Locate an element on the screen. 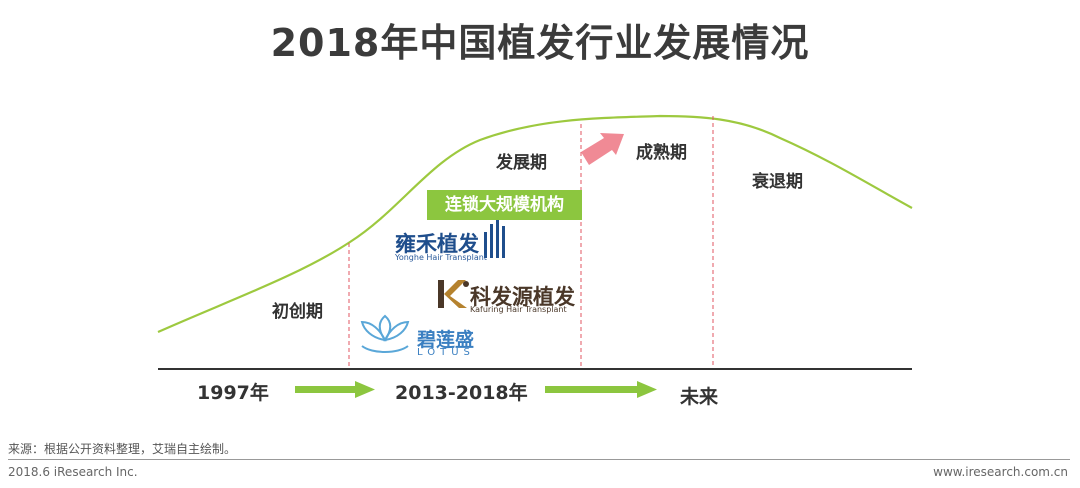 The width and height of the screenshot is (1080, 488). arrow-up-right-icon is located at coordinates (602, 149).